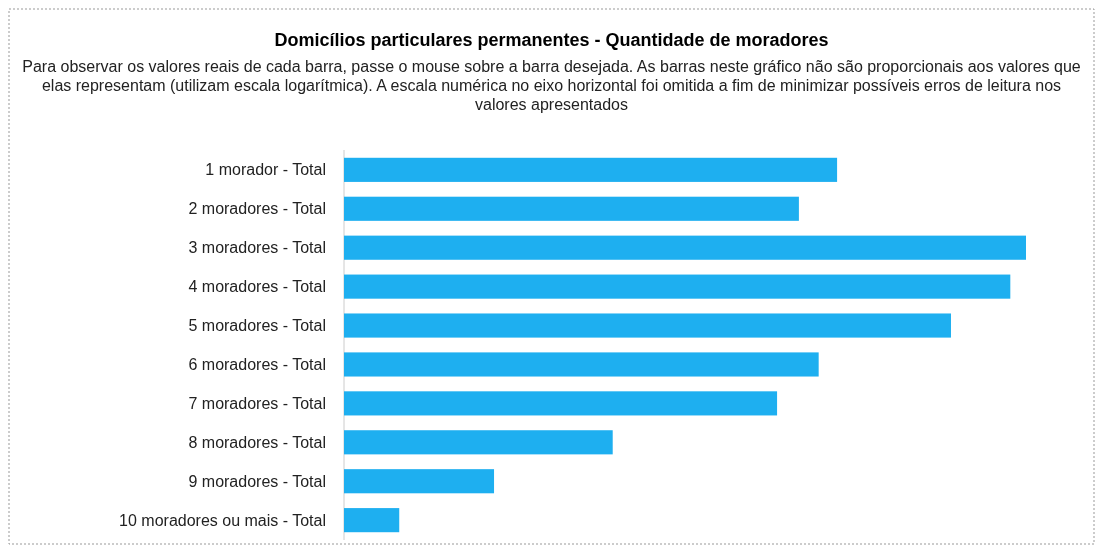 This screenshot has width=1103, height=553. What do you see at coordinates (551, 40) in the screenshot?
I see `chart-title: Domicílios particulares permanentes - Quantidade de moradores` at bounding box center [551, 40].